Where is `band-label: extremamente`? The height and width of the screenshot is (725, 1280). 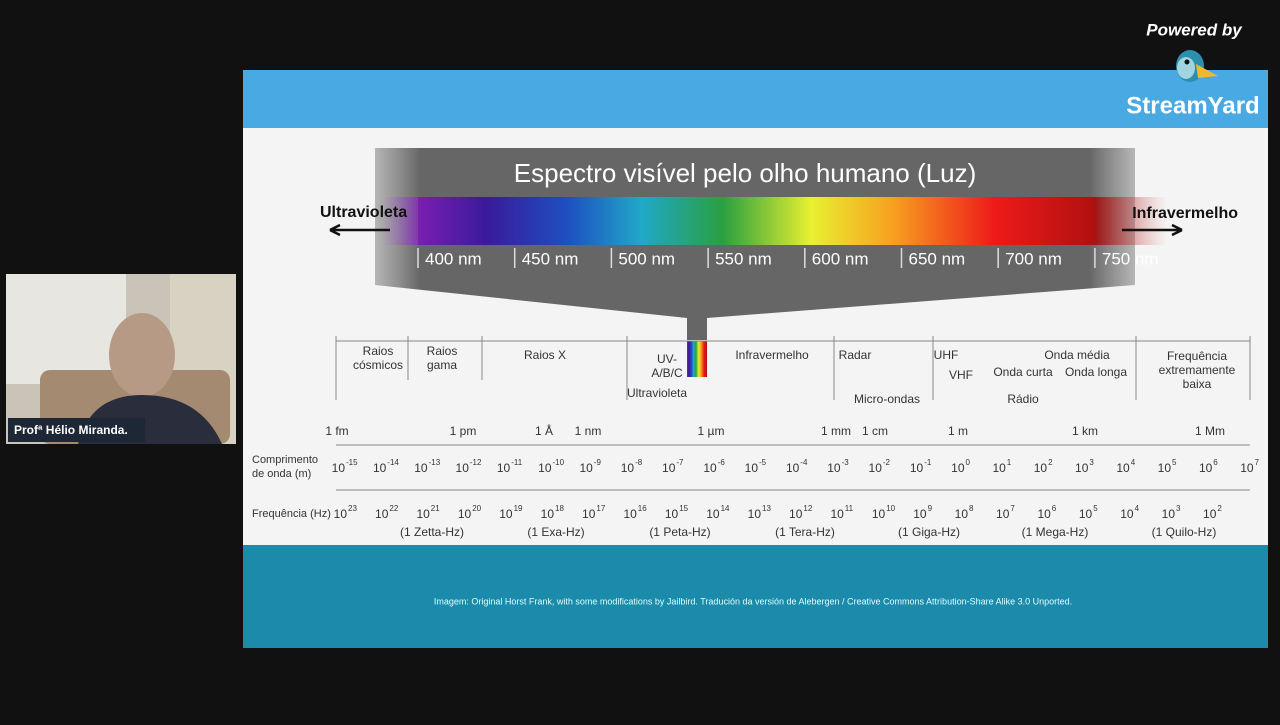 band-label: extremamente is located at coordinates (1197, 370).